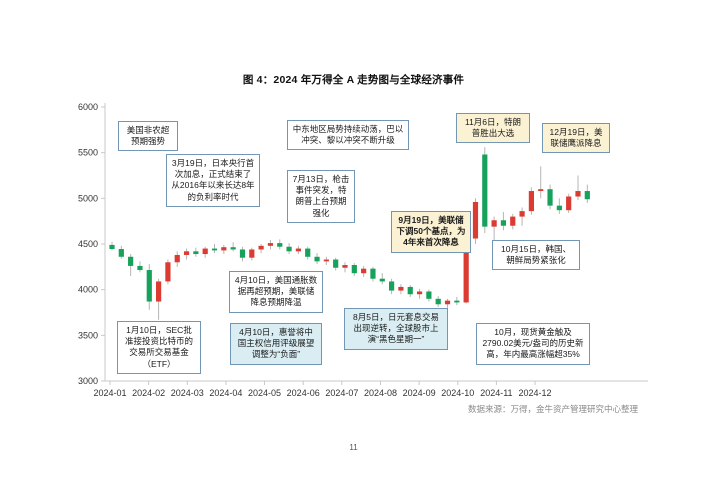 Image resolution: width=707 pixels, height=500 pixels. I want to click on x-axis-tick-label: 2024-05, so click(264, 393).